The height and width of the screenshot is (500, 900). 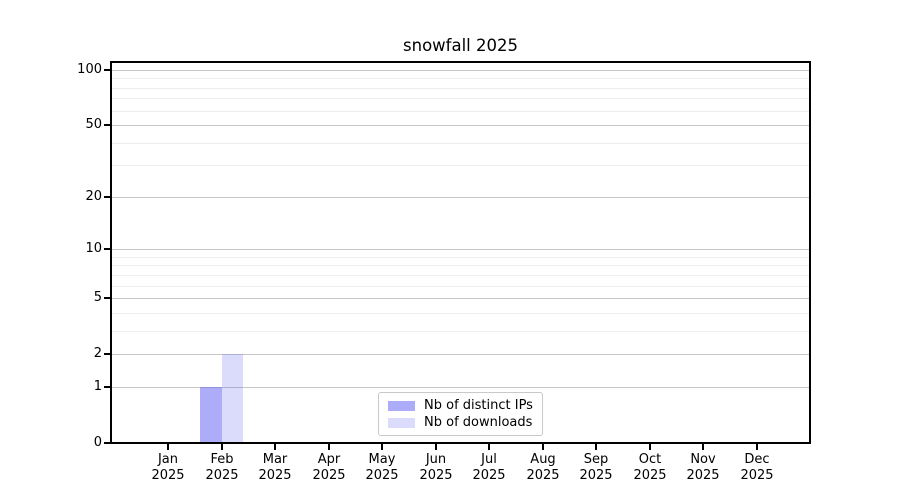 I want to click on y-tick-label: 10, so click(x=93, y=248).